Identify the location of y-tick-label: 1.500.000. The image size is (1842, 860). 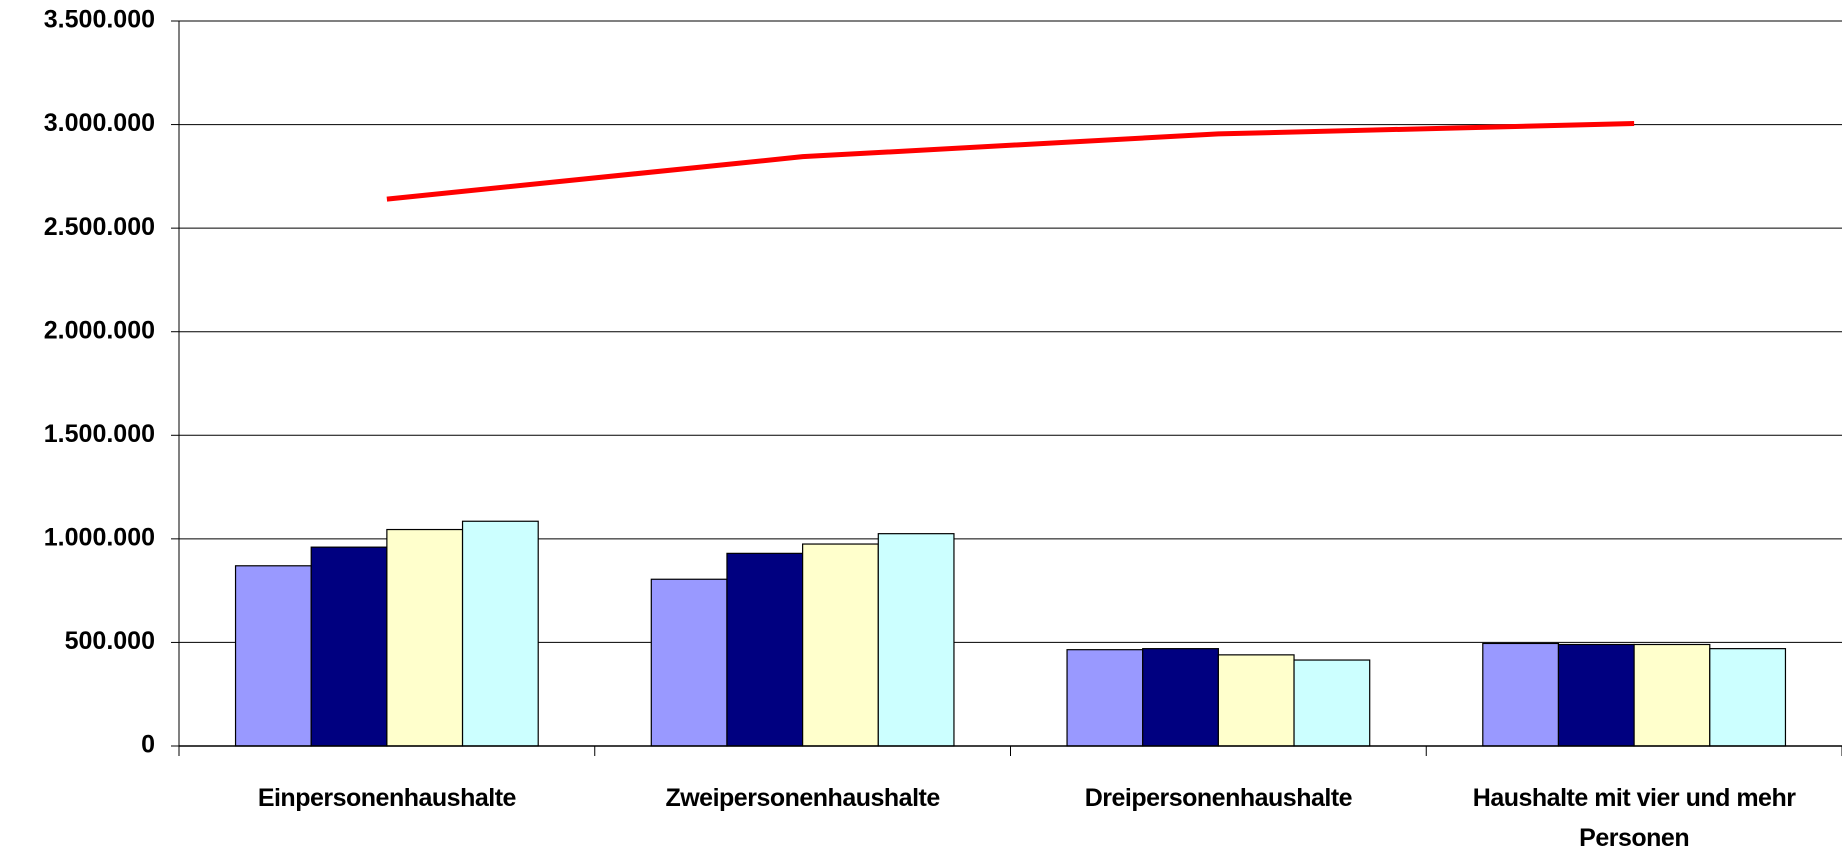
(99, 434).